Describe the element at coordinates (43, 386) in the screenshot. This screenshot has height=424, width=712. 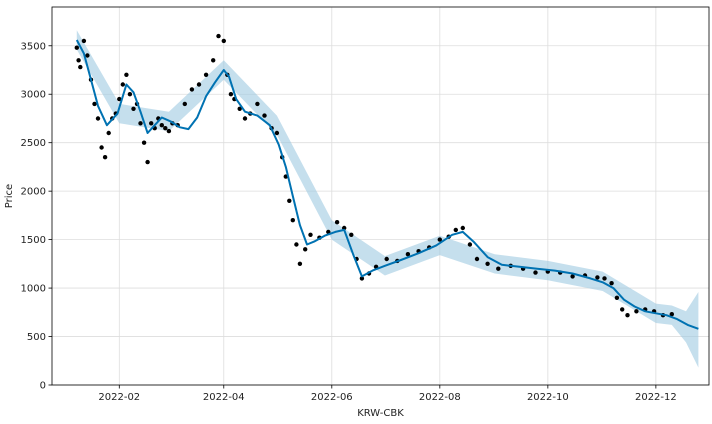
I see `y-tick-label: 0` at that location.